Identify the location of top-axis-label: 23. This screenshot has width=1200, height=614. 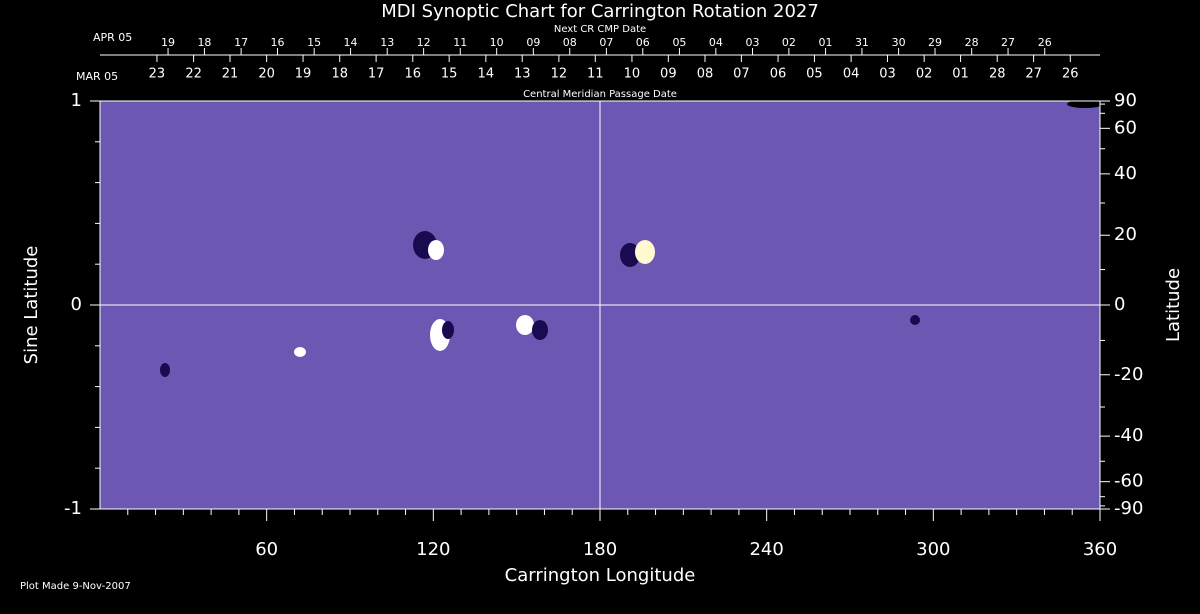
(157, 74).